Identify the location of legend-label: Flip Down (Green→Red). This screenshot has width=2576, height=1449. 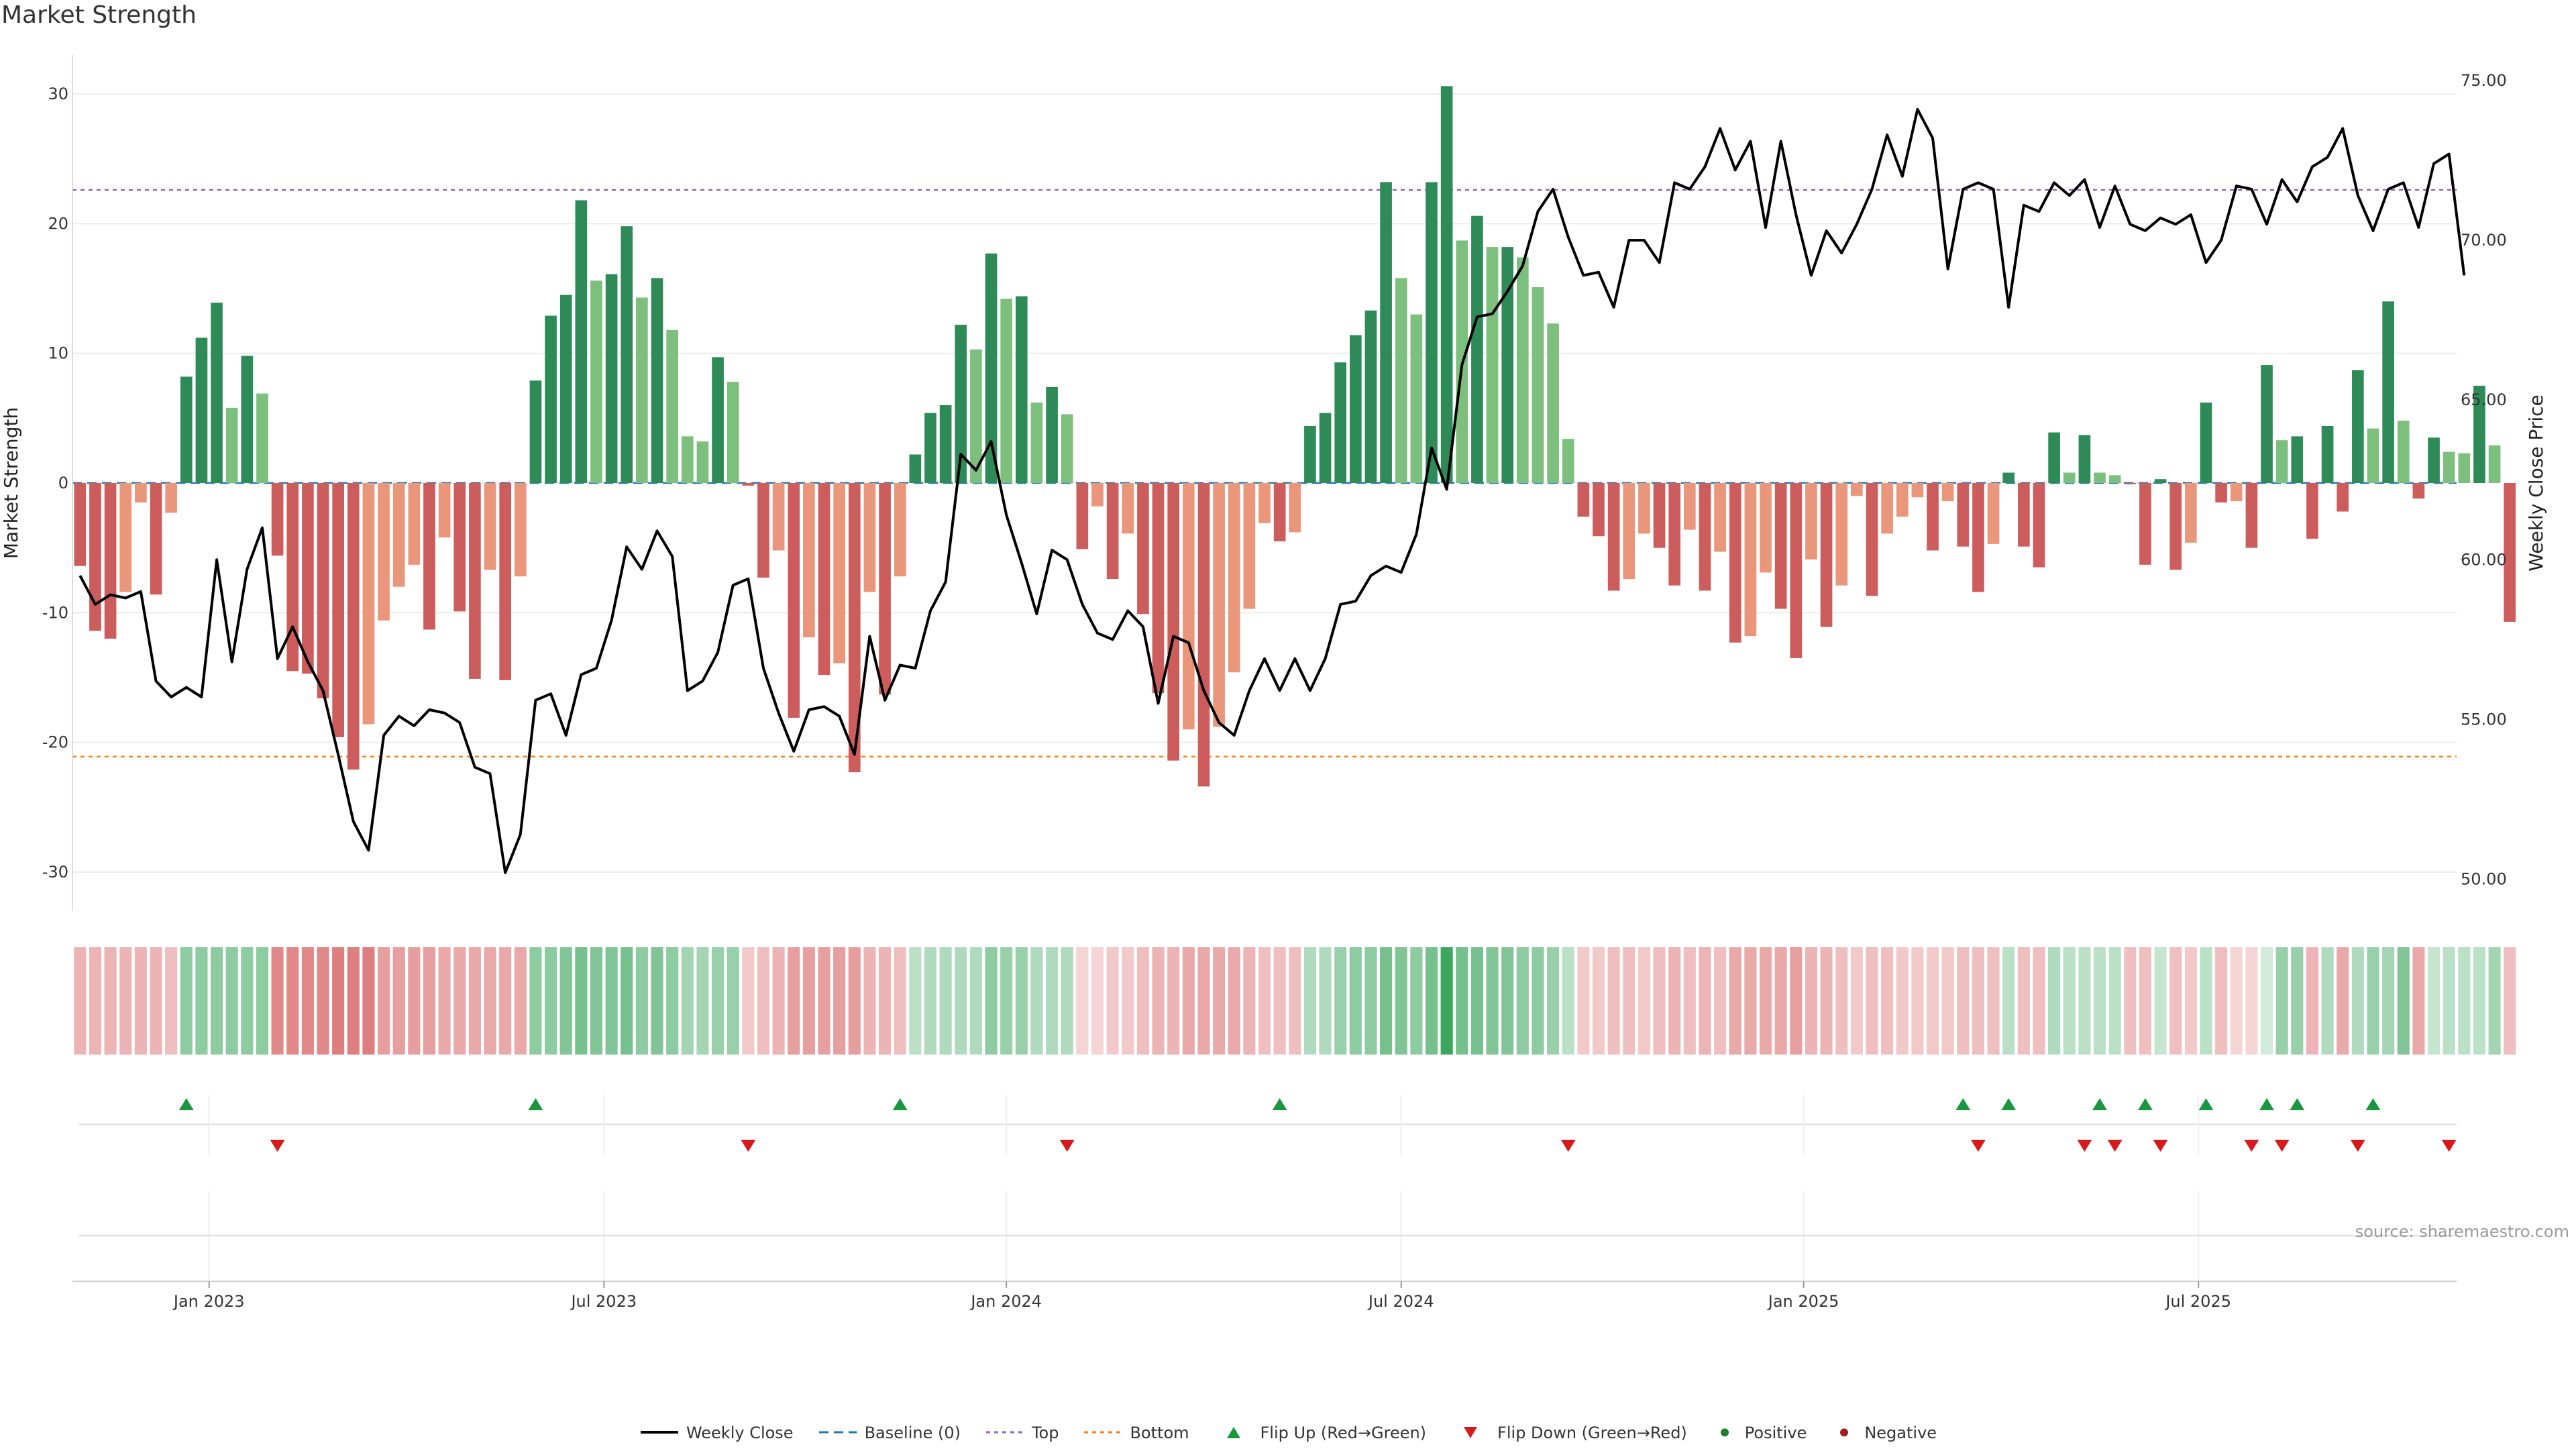
(1592, 1433).